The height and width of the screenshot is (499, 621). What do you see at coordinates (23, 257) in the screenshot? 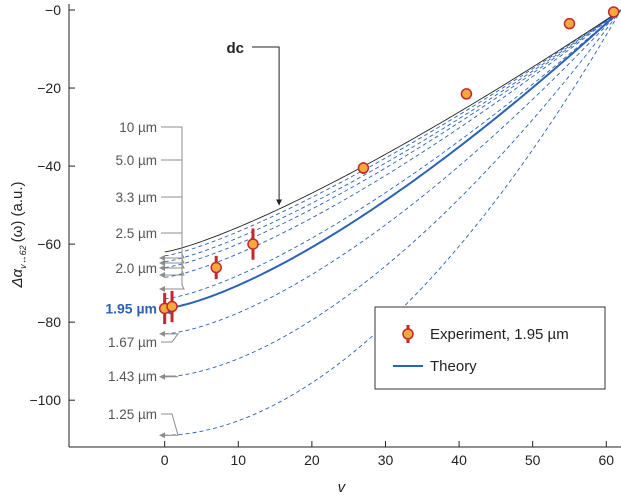
I see `y-axis-label-subscript: v↔62` at bounding box center [23, 257].